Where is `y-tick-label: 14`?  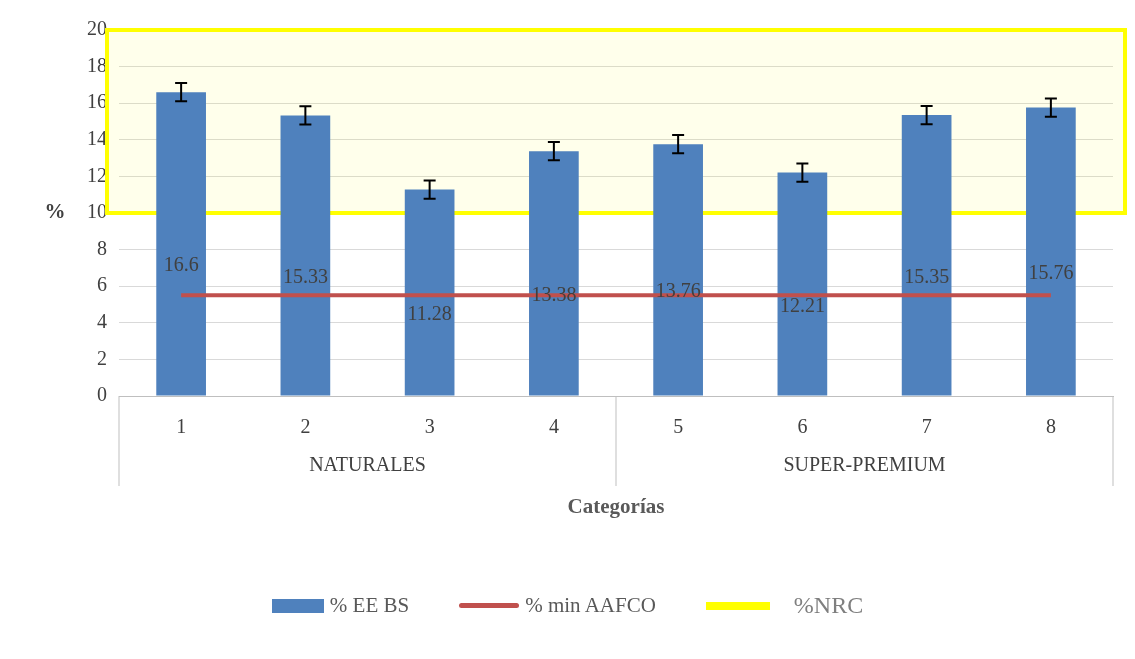
y-tick-label: 14 is located at coordinates (97, 138).